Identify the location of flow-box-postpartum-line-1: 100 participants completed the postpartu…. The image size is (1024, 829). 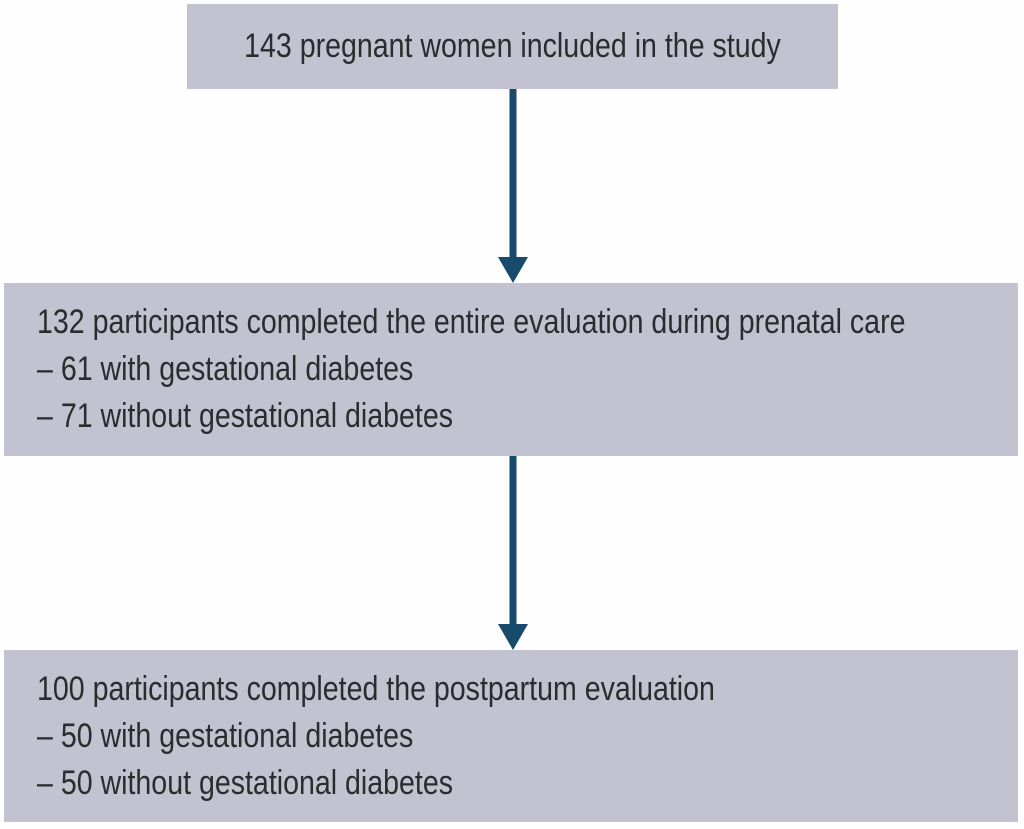
(376, 689).